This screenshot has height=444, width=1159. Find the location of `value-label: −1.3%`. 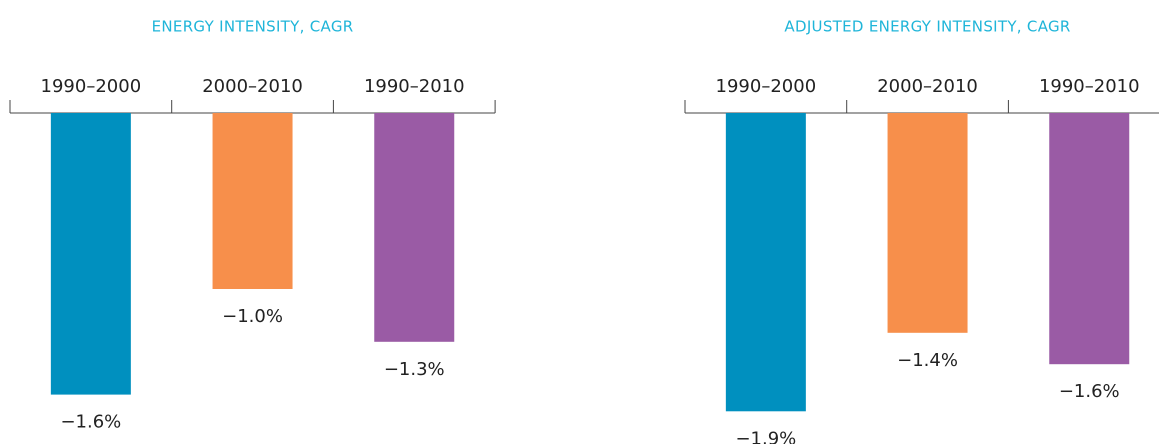

value-label: −1.3% is located at coordinates (414, 369).